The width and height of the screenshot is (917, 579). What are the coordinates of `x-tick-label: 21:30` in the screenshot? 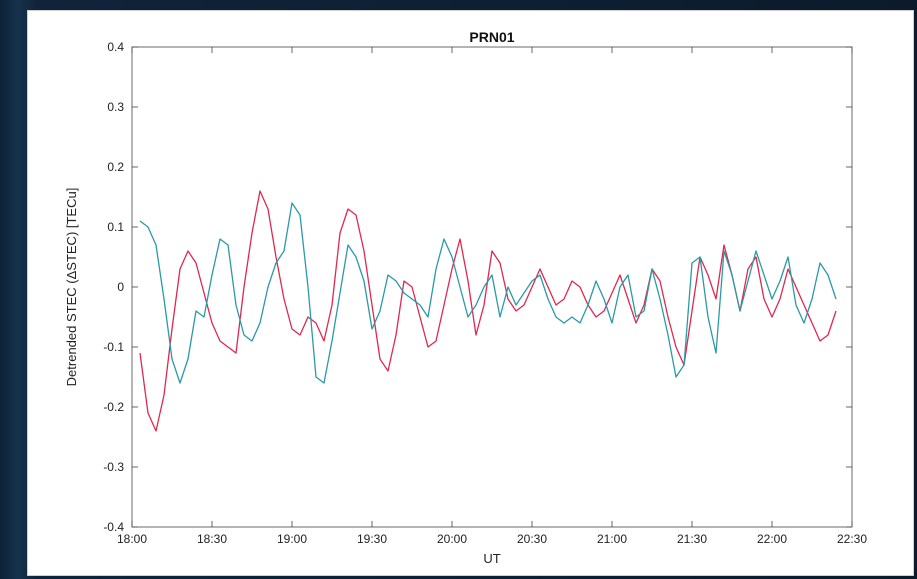 It's located at (692, 539).